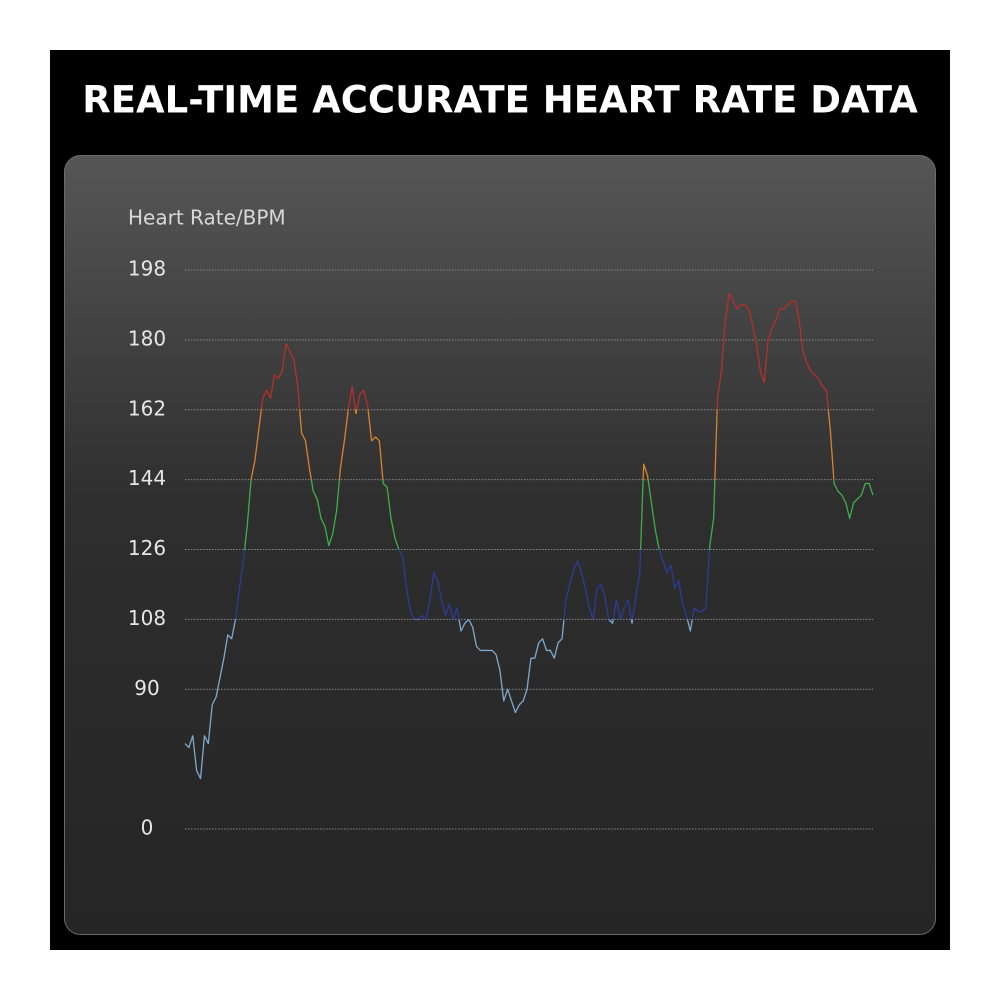 Image resolution: width=1000 pixels, height=1000 pixels. Describe the element at coordinates (147, 338) in the screenshot. I see `y-tick-label: 180` at that location.